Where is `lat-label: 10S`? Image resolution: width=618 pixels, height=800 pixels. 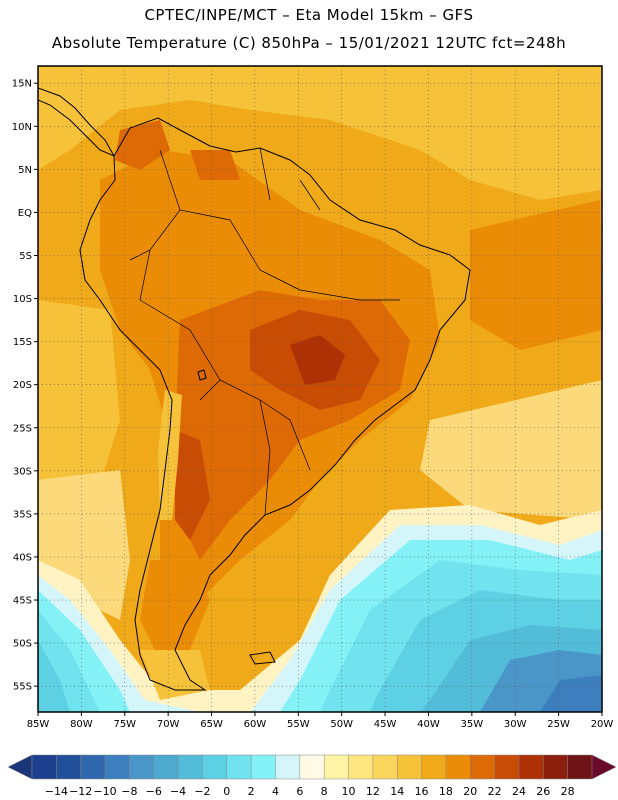 lat-label: 10S is located at coordinates (22, 299).